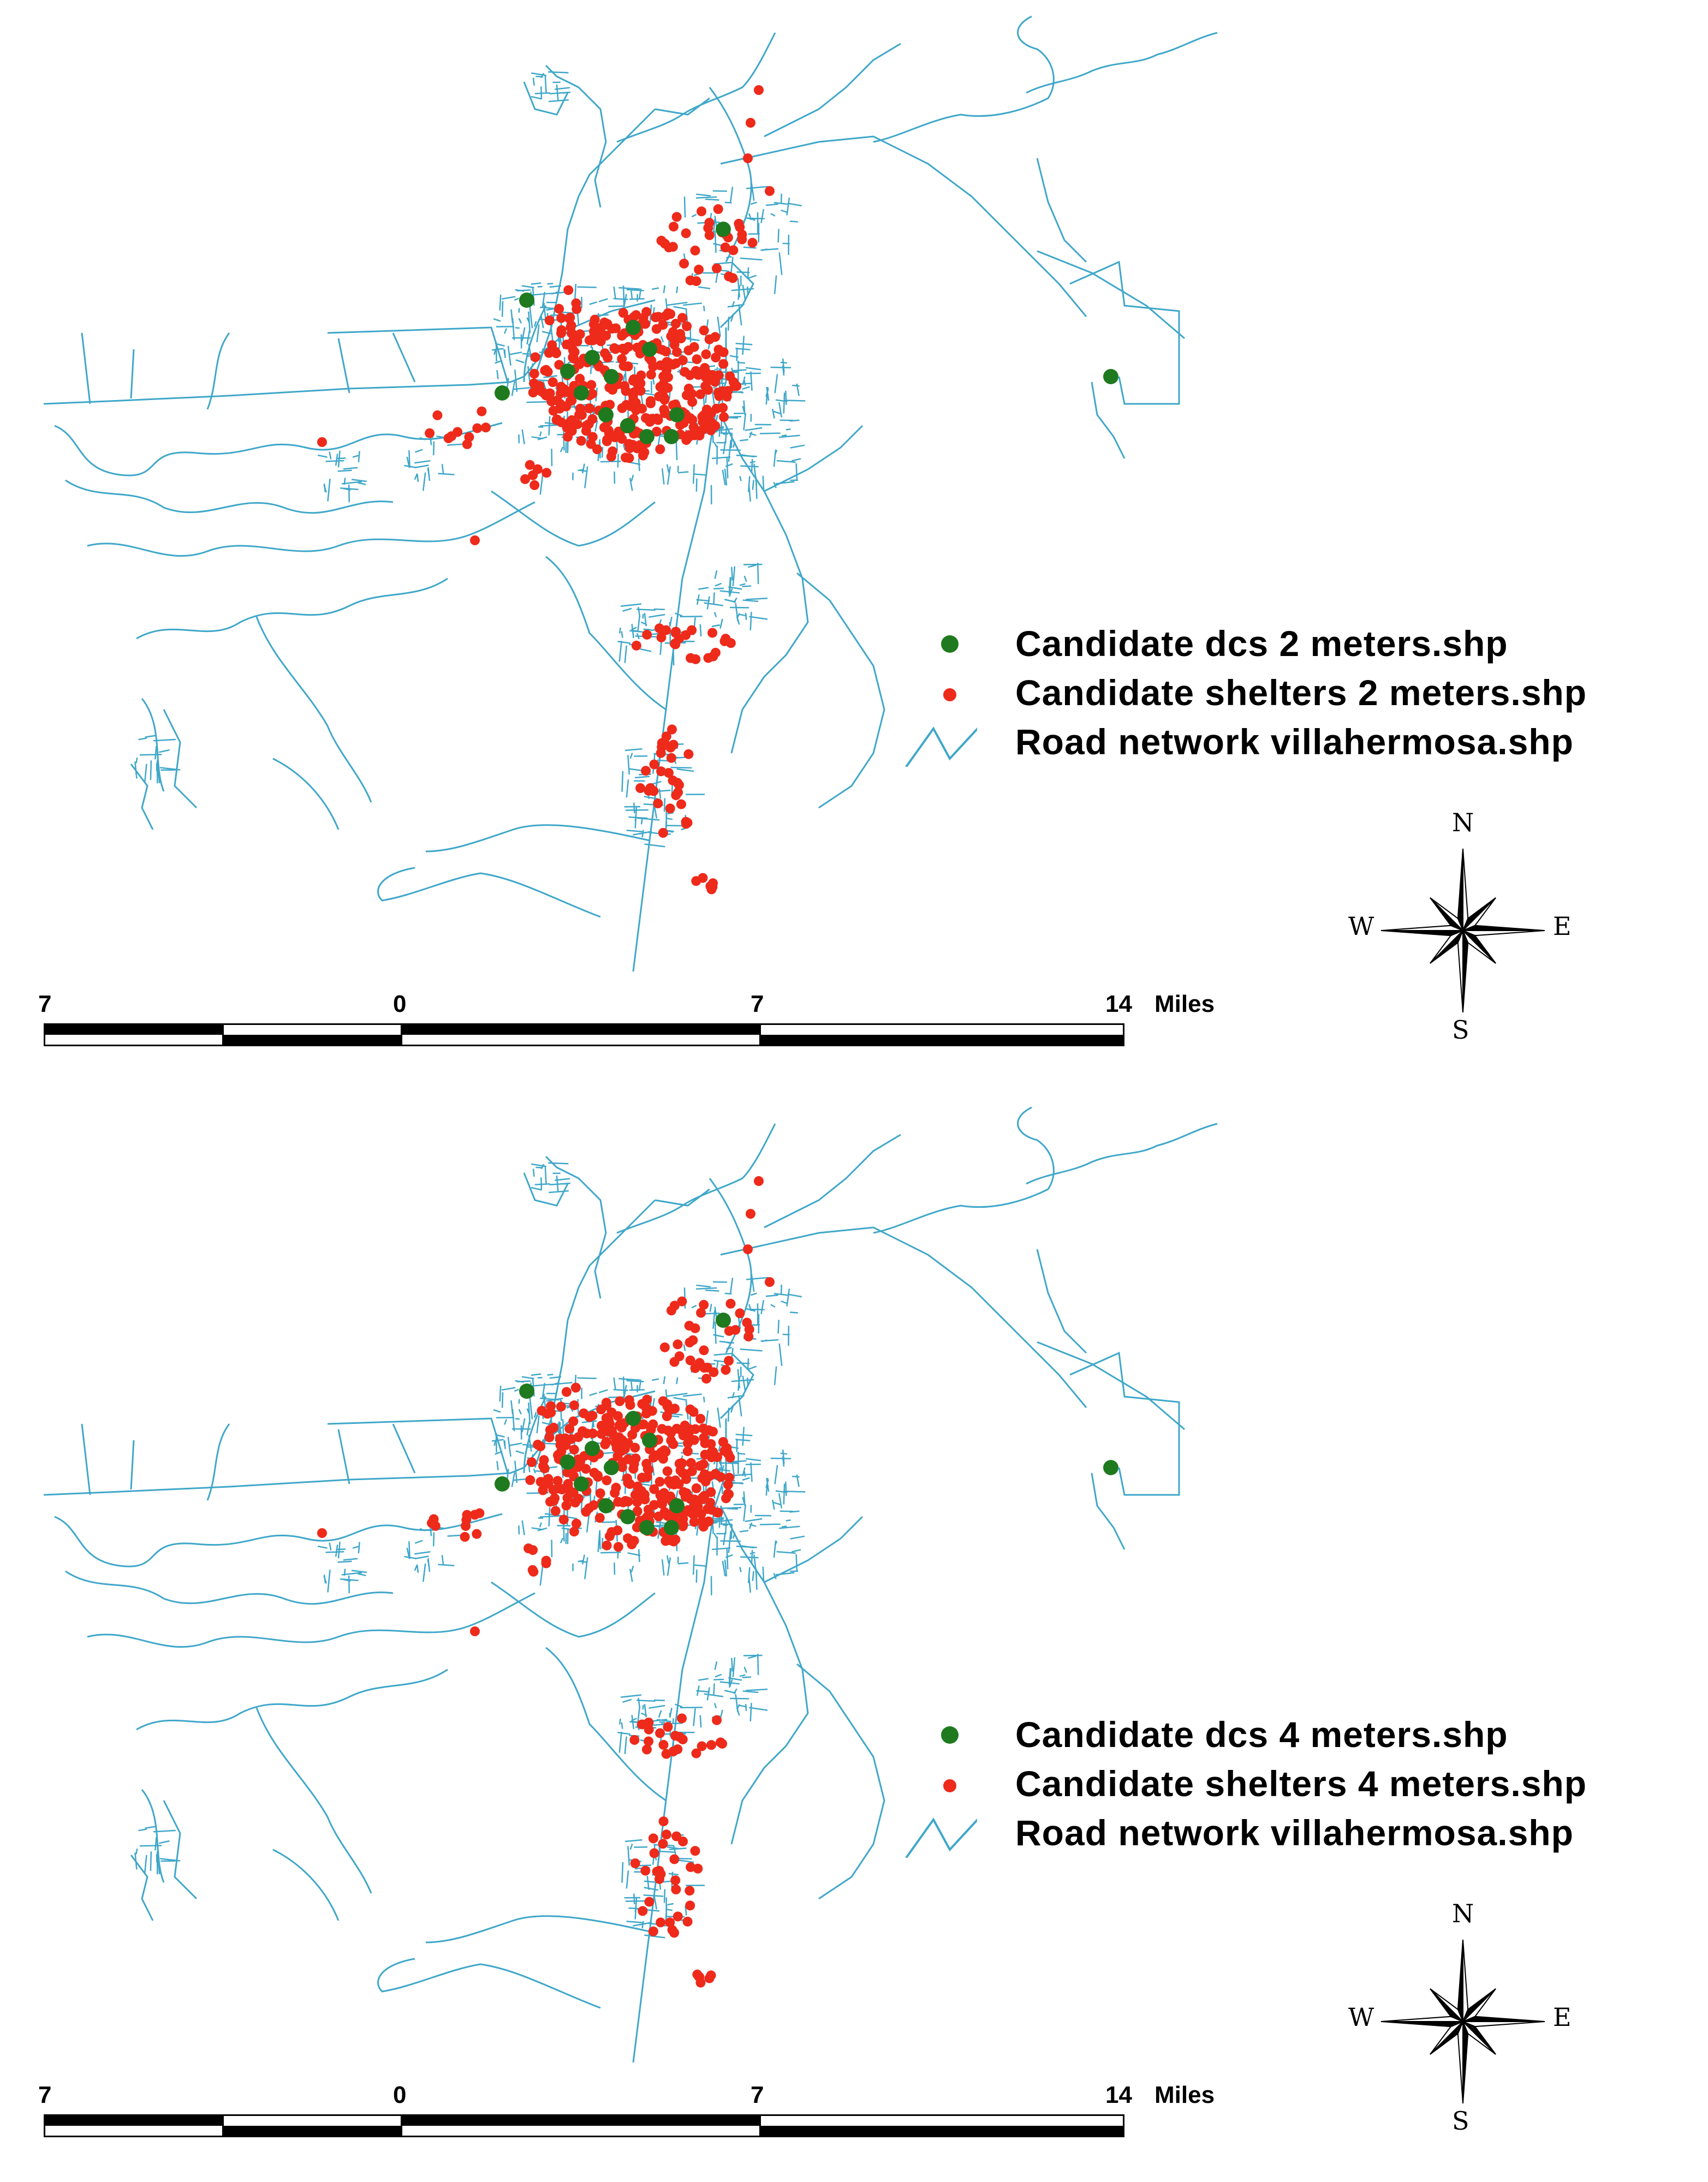  I want to click on legend-label: Road network villahermosa.shp, so click(1295, 742).